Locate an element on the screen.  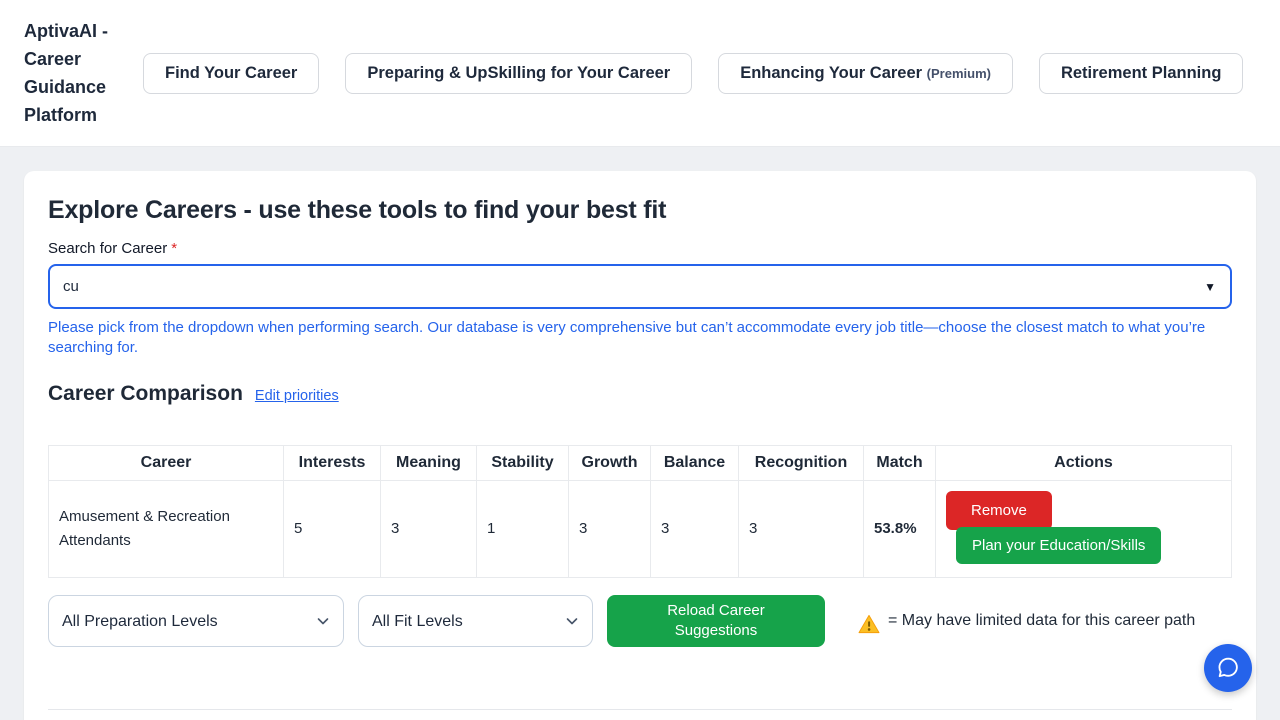
cell-match-percent: 53.8% is located at coordinates (899, 529).